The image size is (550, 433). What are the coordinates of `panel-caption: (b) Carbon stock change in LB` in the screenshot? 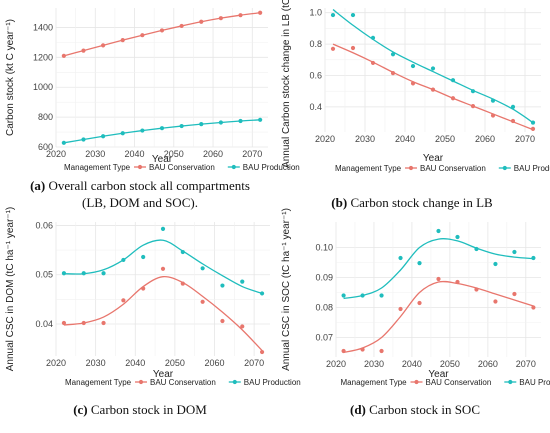 It's located at (412, 202).